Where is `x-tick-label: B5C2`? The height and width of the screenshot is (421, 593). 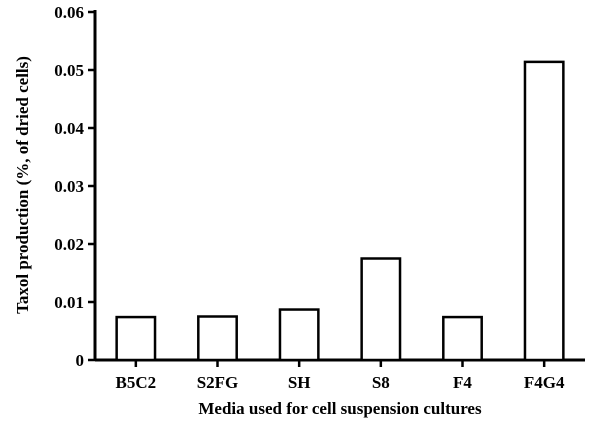 x-tick-label: B5C2 is located at coordinates (136, 382).